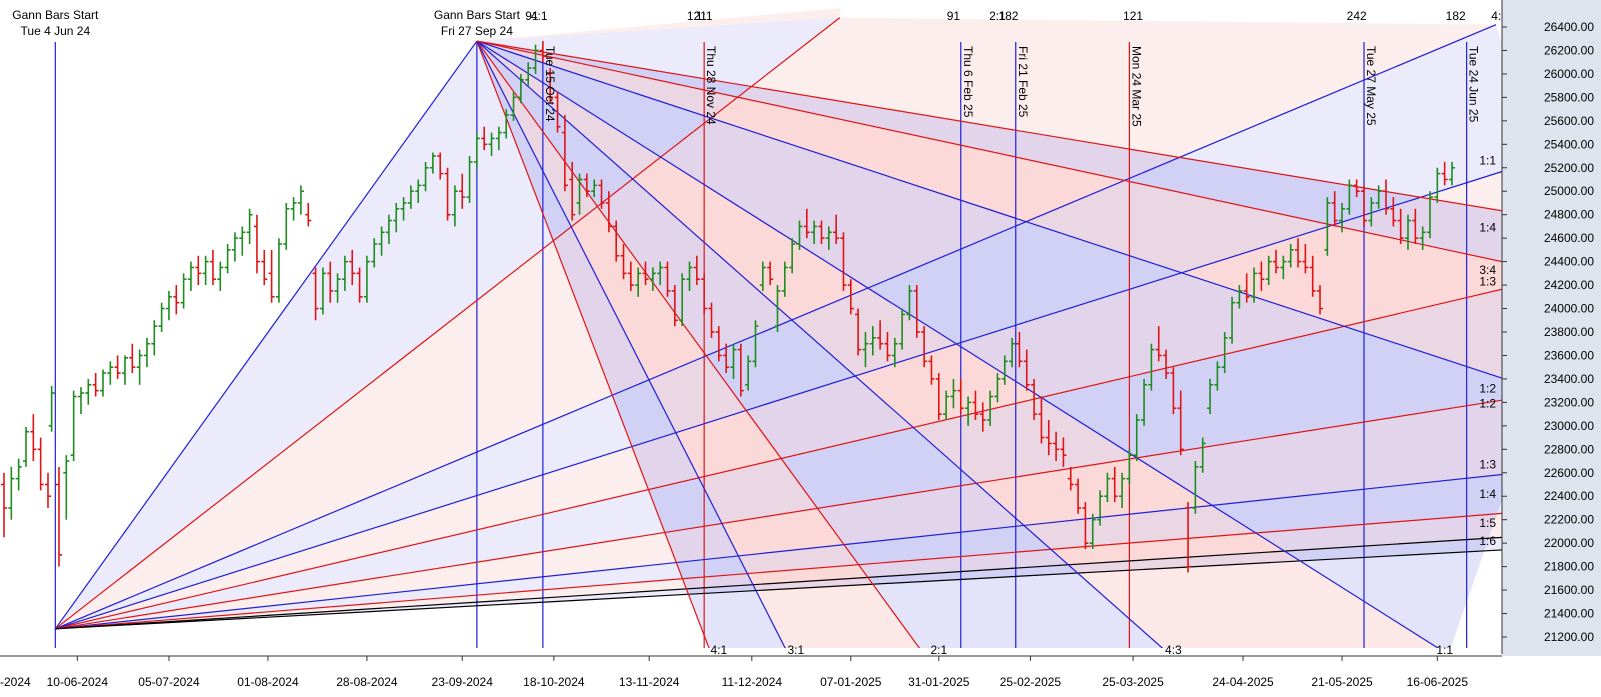 This screenshot has height=697, width=1601. I want to click on gann-fan-ray, so click(593, 344).